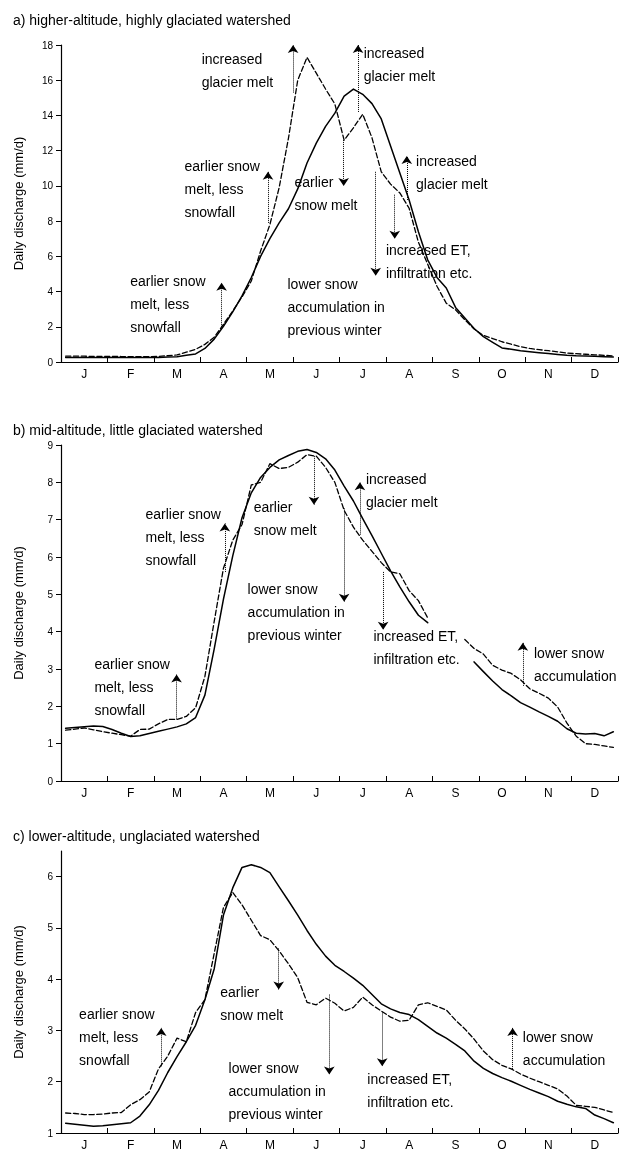 This screenshot has height=1152, width=629. Describe the element at coordinates (47, 151) in the screenshot. I see `y-tick-label: 12` at that location.